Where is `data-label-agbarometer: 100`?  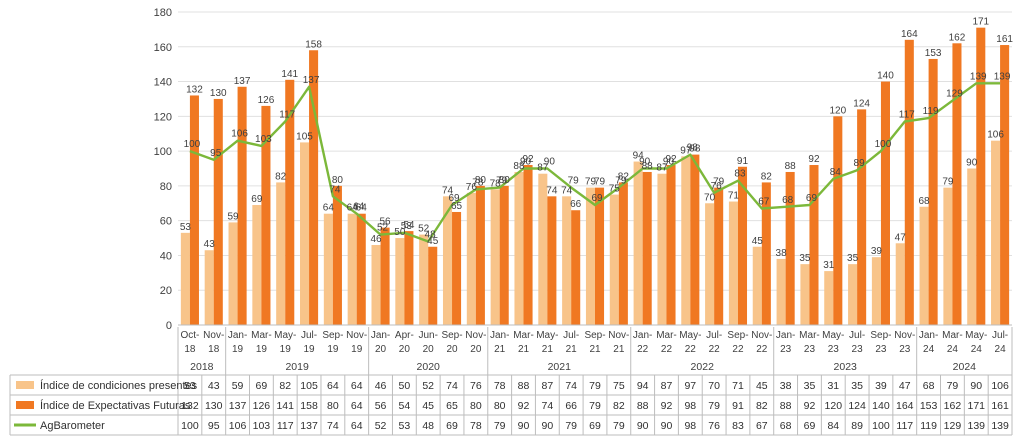
data-label-agbarometer: 100 is located at coordinates (192, 144).